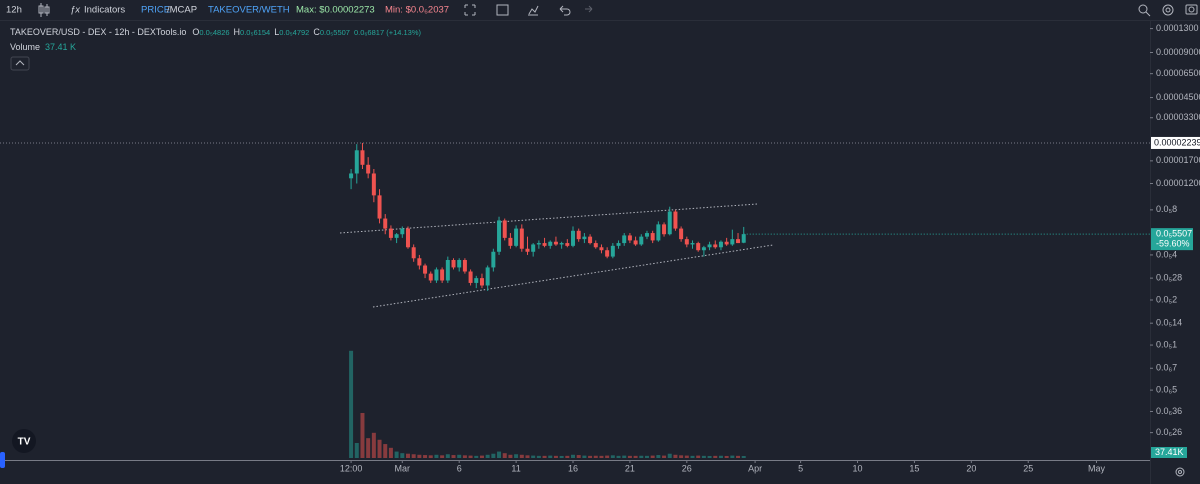 This screenshot has width=1200, height=484. What do you see at coordinates (24, 442) in the screenshot?
I see `svg-text: TV` at bounding box center [24, 442].